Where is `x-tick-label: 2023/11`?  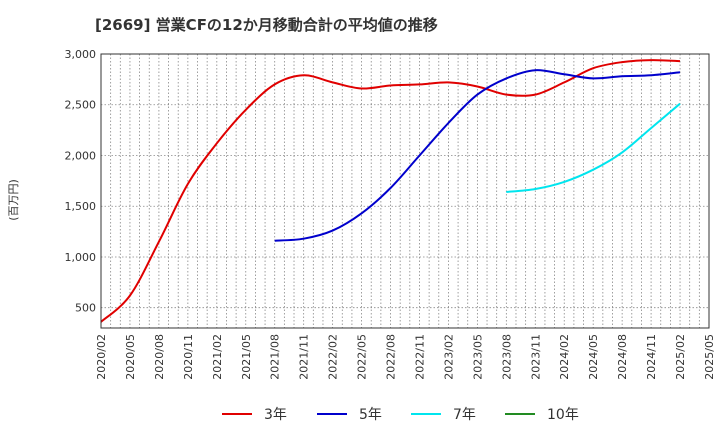
x-tick-label: 2023/11 is located at coordinates (535, 357).